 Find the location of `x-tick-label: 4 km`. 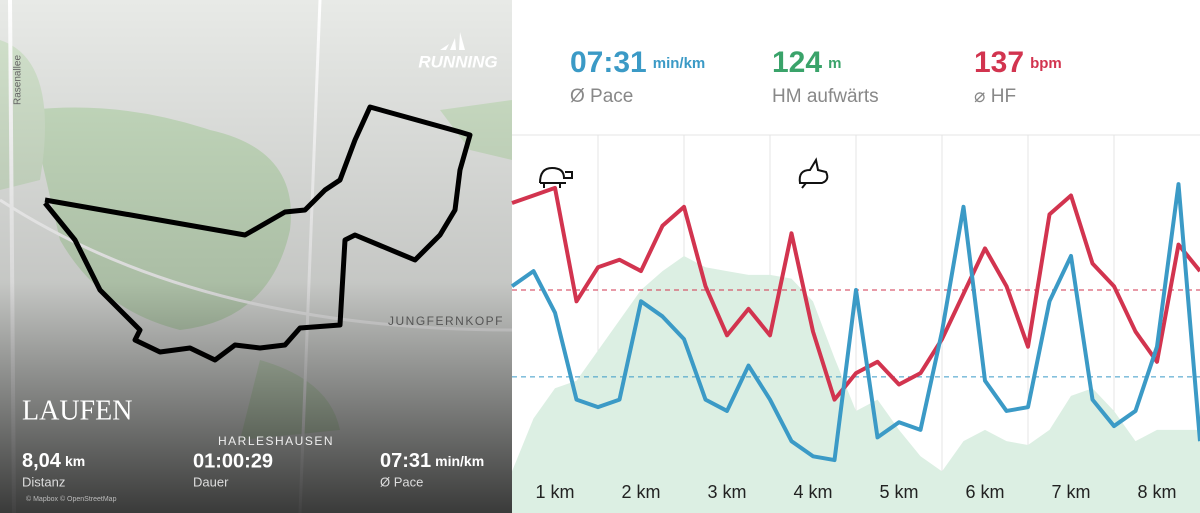

x-tick-label: 4 km is located at coordinates (812, 492).